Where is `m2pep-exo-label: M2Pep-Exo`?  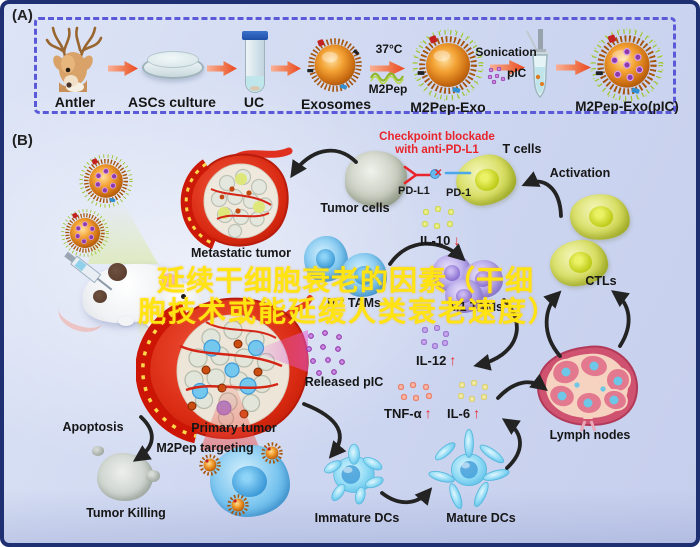 m2pep-exo-label: M2Pep-Exo is located at coordinates (448, 107).